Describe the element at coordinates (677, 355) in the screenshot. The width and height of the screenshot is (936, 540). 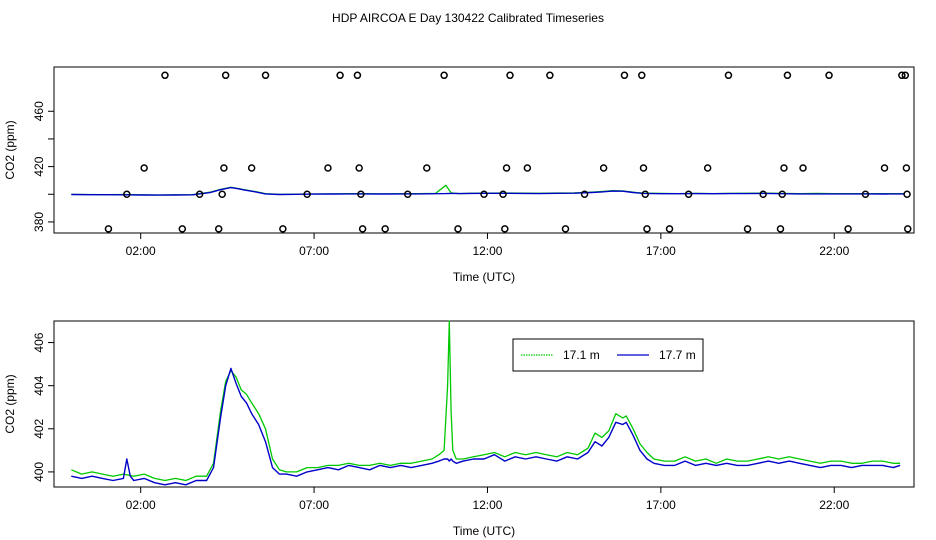
I see `legend-label-17-7: 17.7 m` at that location.